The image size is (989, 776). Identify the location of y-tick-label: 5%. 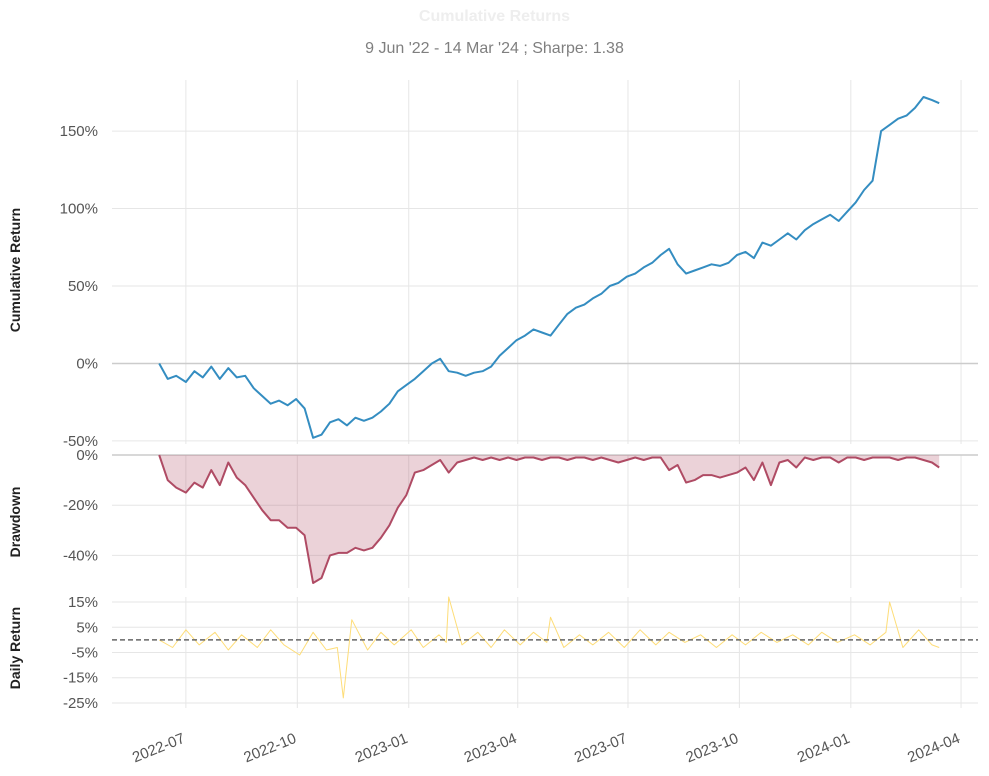
(87, 627).